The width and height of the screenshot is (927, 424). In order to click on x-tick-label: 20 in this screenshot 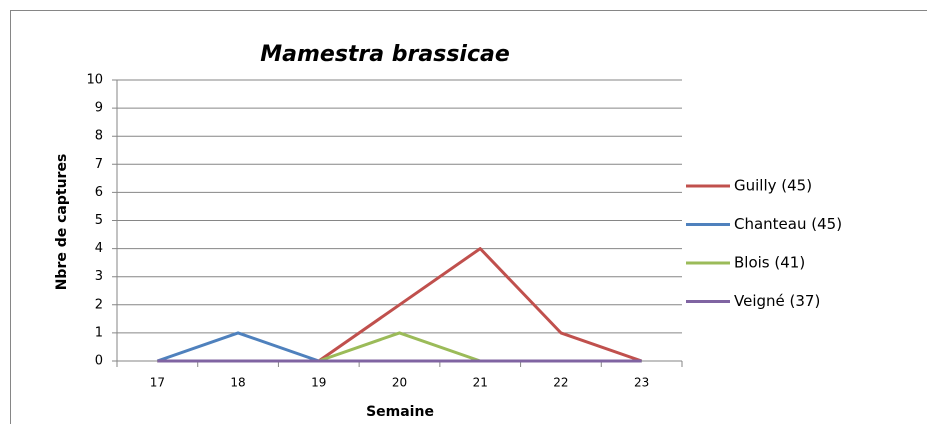, I will do `click(399, 383)`.